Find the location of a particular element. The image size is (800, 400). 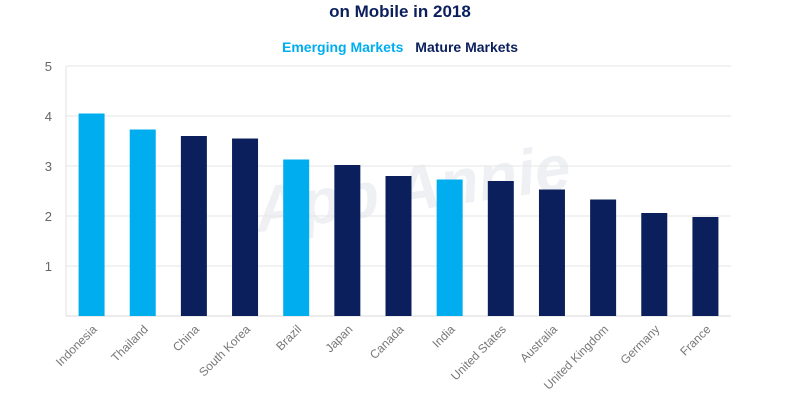

y-tick-label: 4 is located at coordinates (48, 116).